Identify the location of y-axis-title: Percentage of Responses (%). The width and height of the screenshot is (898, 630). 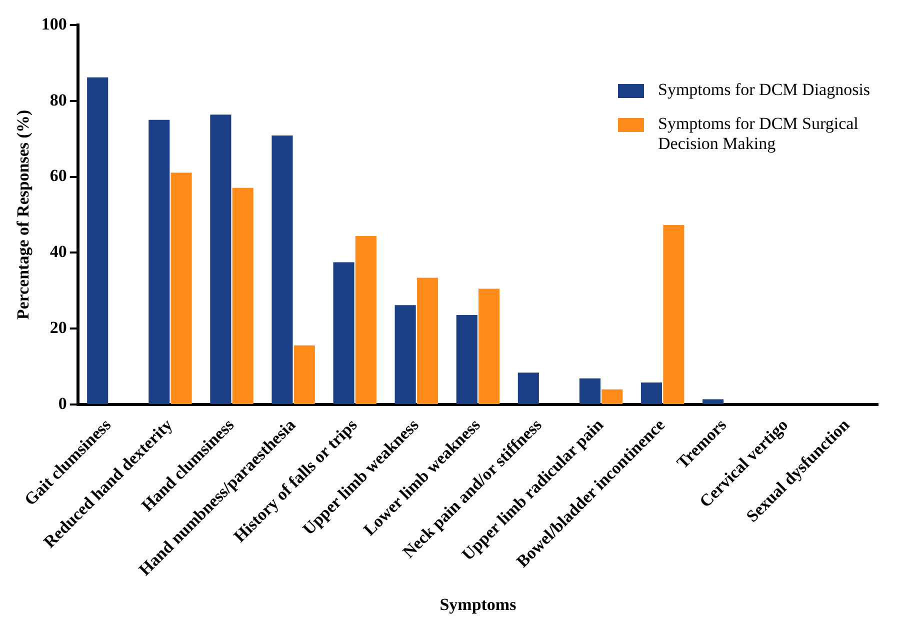
(23, 215).